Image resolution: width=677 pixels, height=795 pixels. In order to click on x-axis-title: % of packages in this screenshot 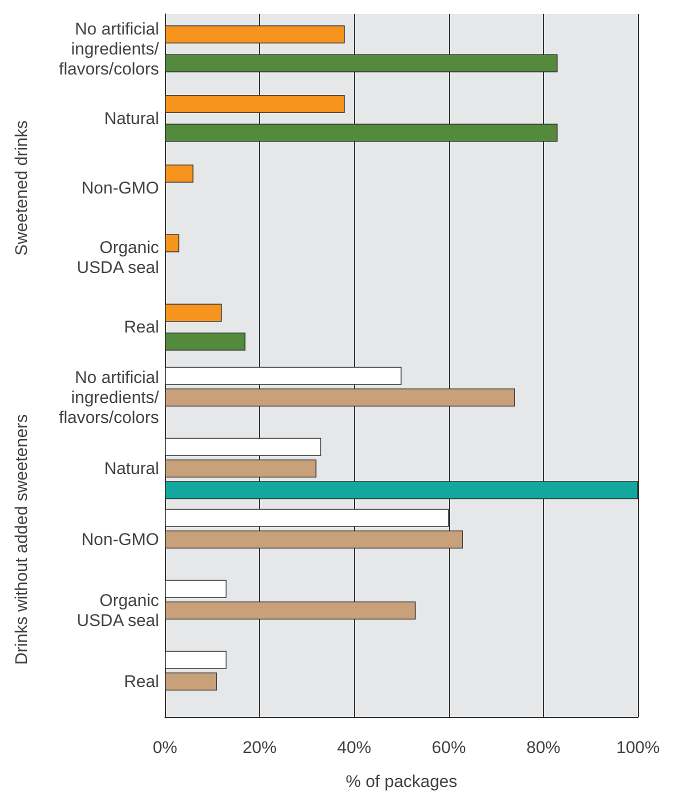, I will do `click(402, 781)`.